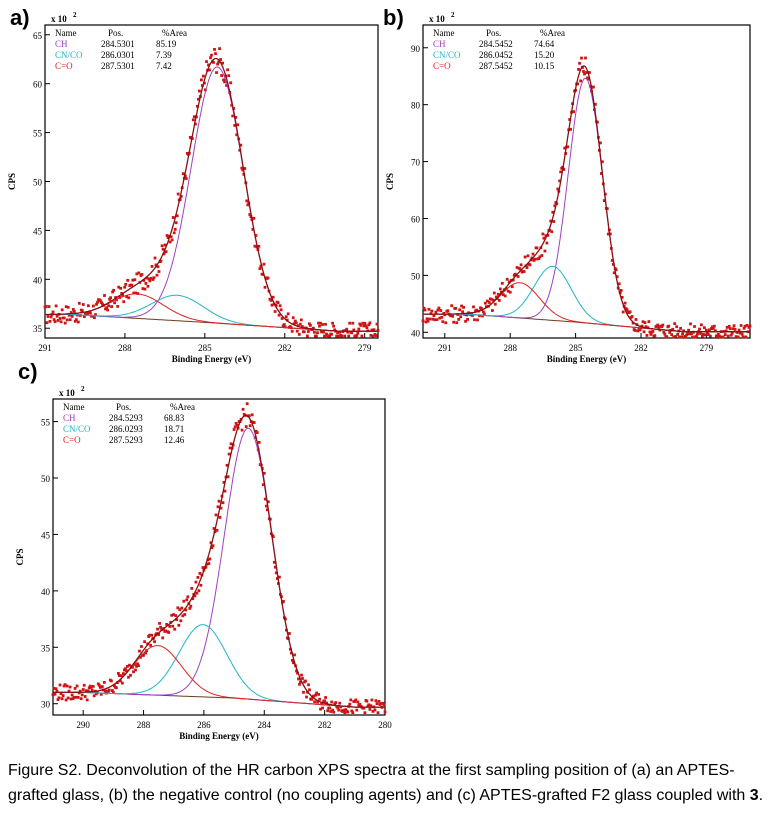 The width and height of the screenshot is (774, 835). What do you see at coordinates (123, 407) in the screenshot?
I see `legend-header: Pos.` at bounding box center [123, 407].